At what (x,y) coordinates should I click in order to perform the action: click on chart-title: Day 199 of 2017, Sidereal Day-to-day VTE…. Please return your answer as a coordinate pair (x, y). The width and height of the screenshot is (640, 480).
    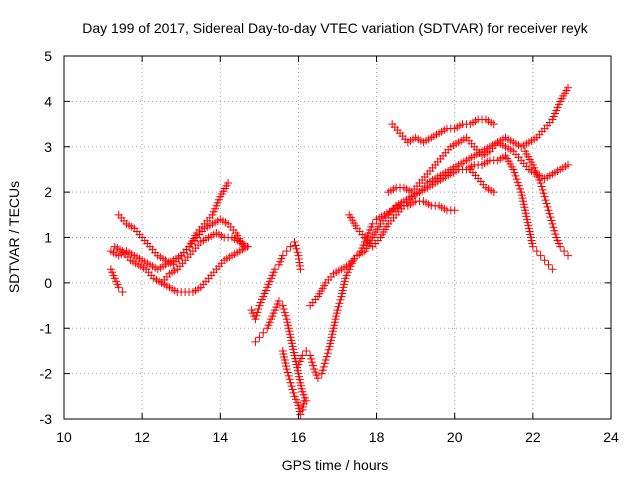
    Looking at the image, I should click on (335, 28).